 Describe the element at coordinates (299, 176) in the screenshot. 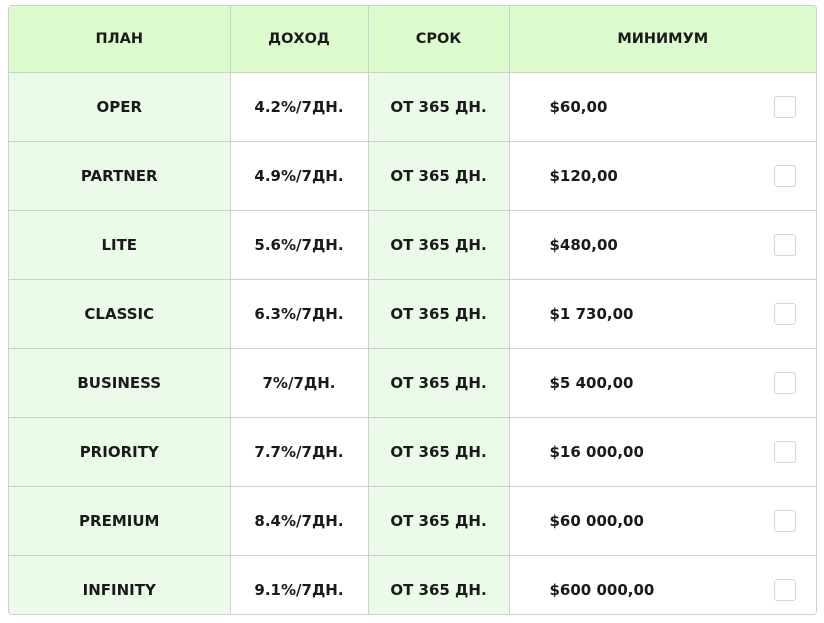

I see `plan-income: 4.9%/7ДН.` at that location.